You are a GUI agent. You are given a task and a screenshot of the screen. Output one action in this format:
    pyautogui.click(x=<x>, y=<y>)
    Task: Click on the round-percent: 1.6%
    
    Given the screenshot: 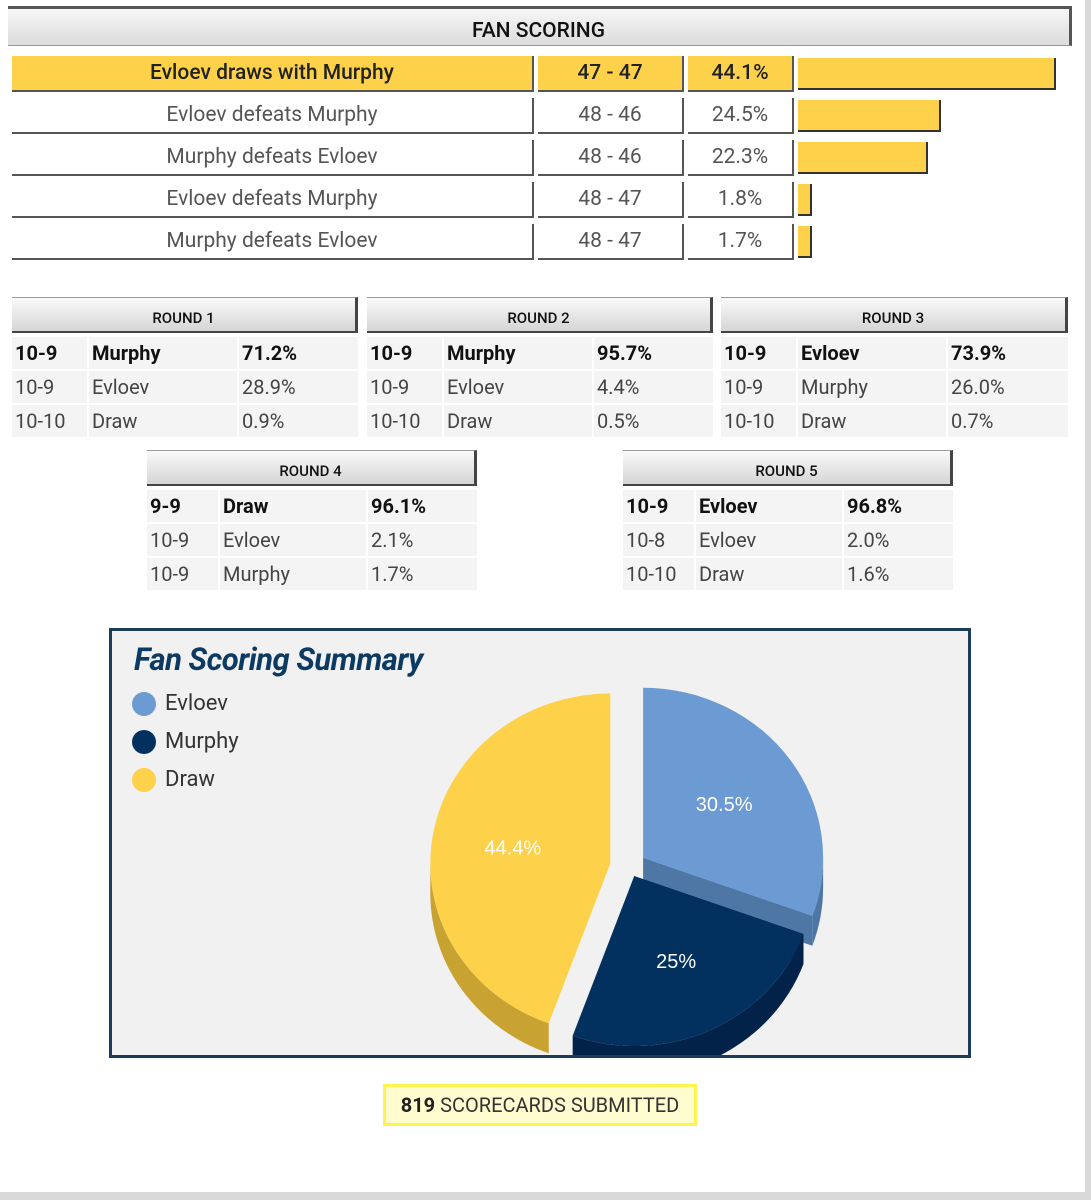 What is the action you would take?
    pyautogui.click(x=898, y=574)
    